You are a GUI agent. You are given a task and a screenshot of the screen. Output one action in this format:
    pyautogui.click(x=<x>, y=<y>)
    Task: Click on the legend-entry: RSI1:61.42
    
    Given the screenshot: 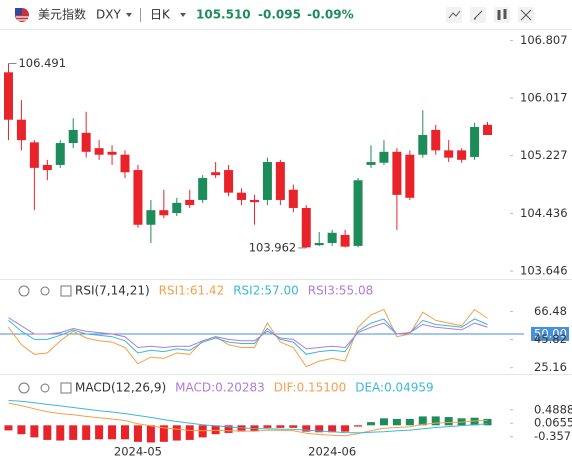 What is the action you would take?
    pyautogui.click(x=192, y=291)
    